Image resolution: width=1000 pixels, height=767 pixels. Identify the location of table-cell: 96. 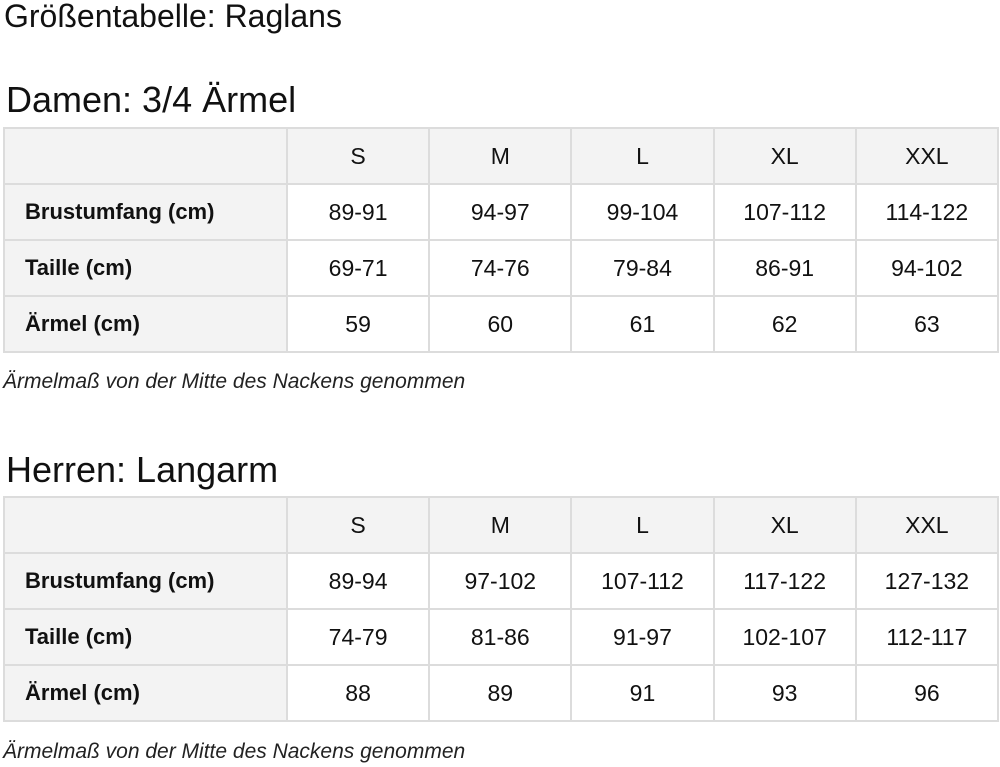
(927, 693).